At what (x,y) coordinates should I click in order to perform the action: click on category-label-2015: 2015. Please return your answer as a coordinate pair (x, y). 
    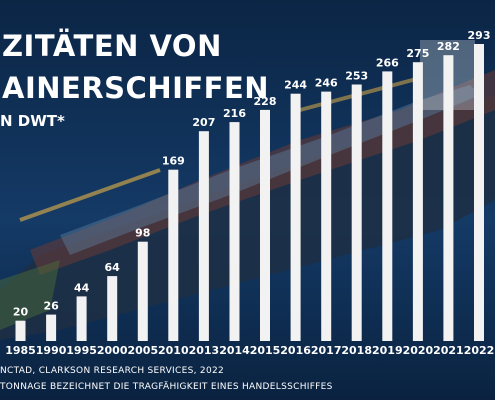
    Looking at the image, I should click on (265, 350).